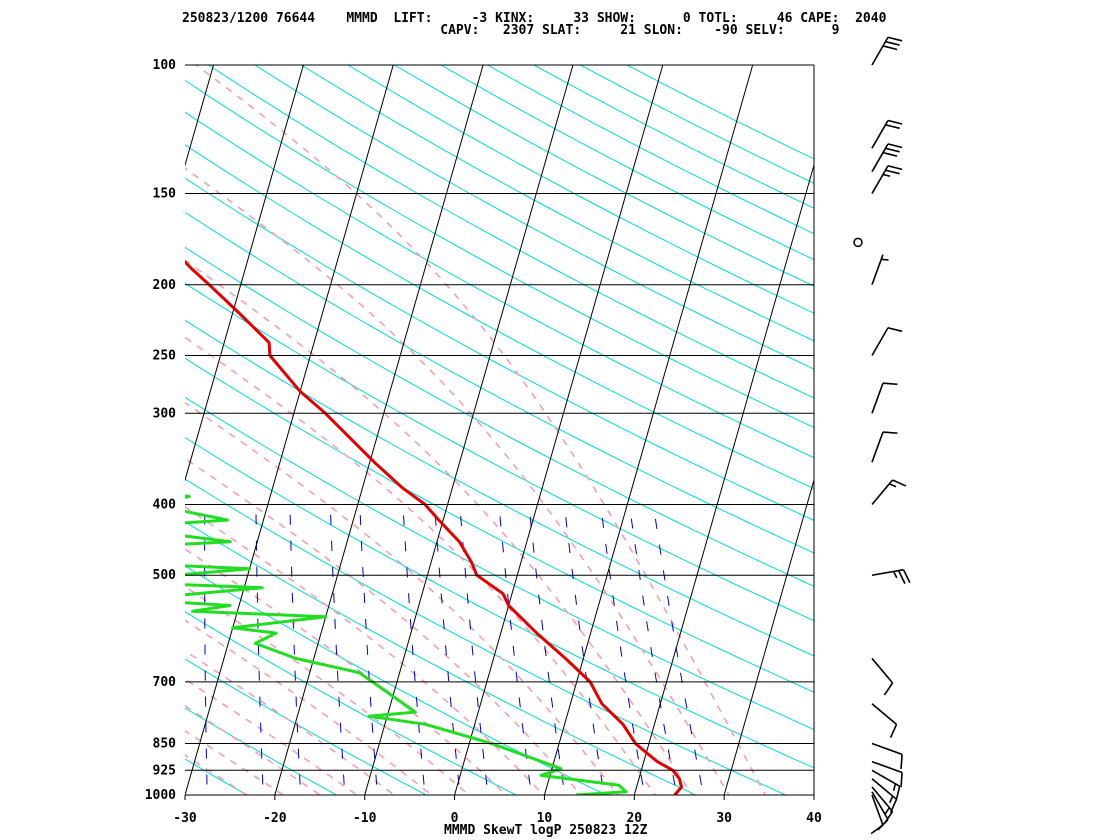  What do you see at coordinates (455, 818) in the screenshot?
I see `temperature-tick-label: 0` at bounding box center [455, 818].